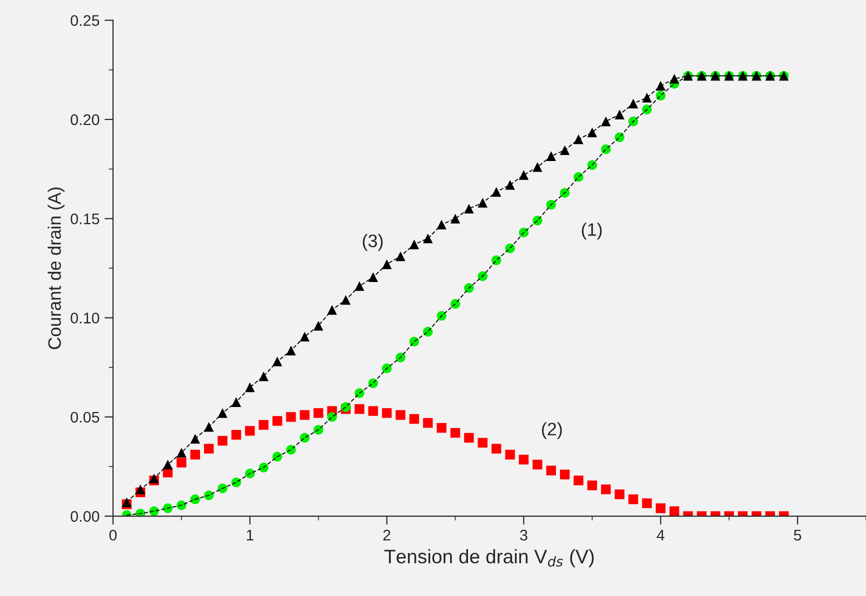  I want to click on x-tick-label: 2, so click(386, 535).